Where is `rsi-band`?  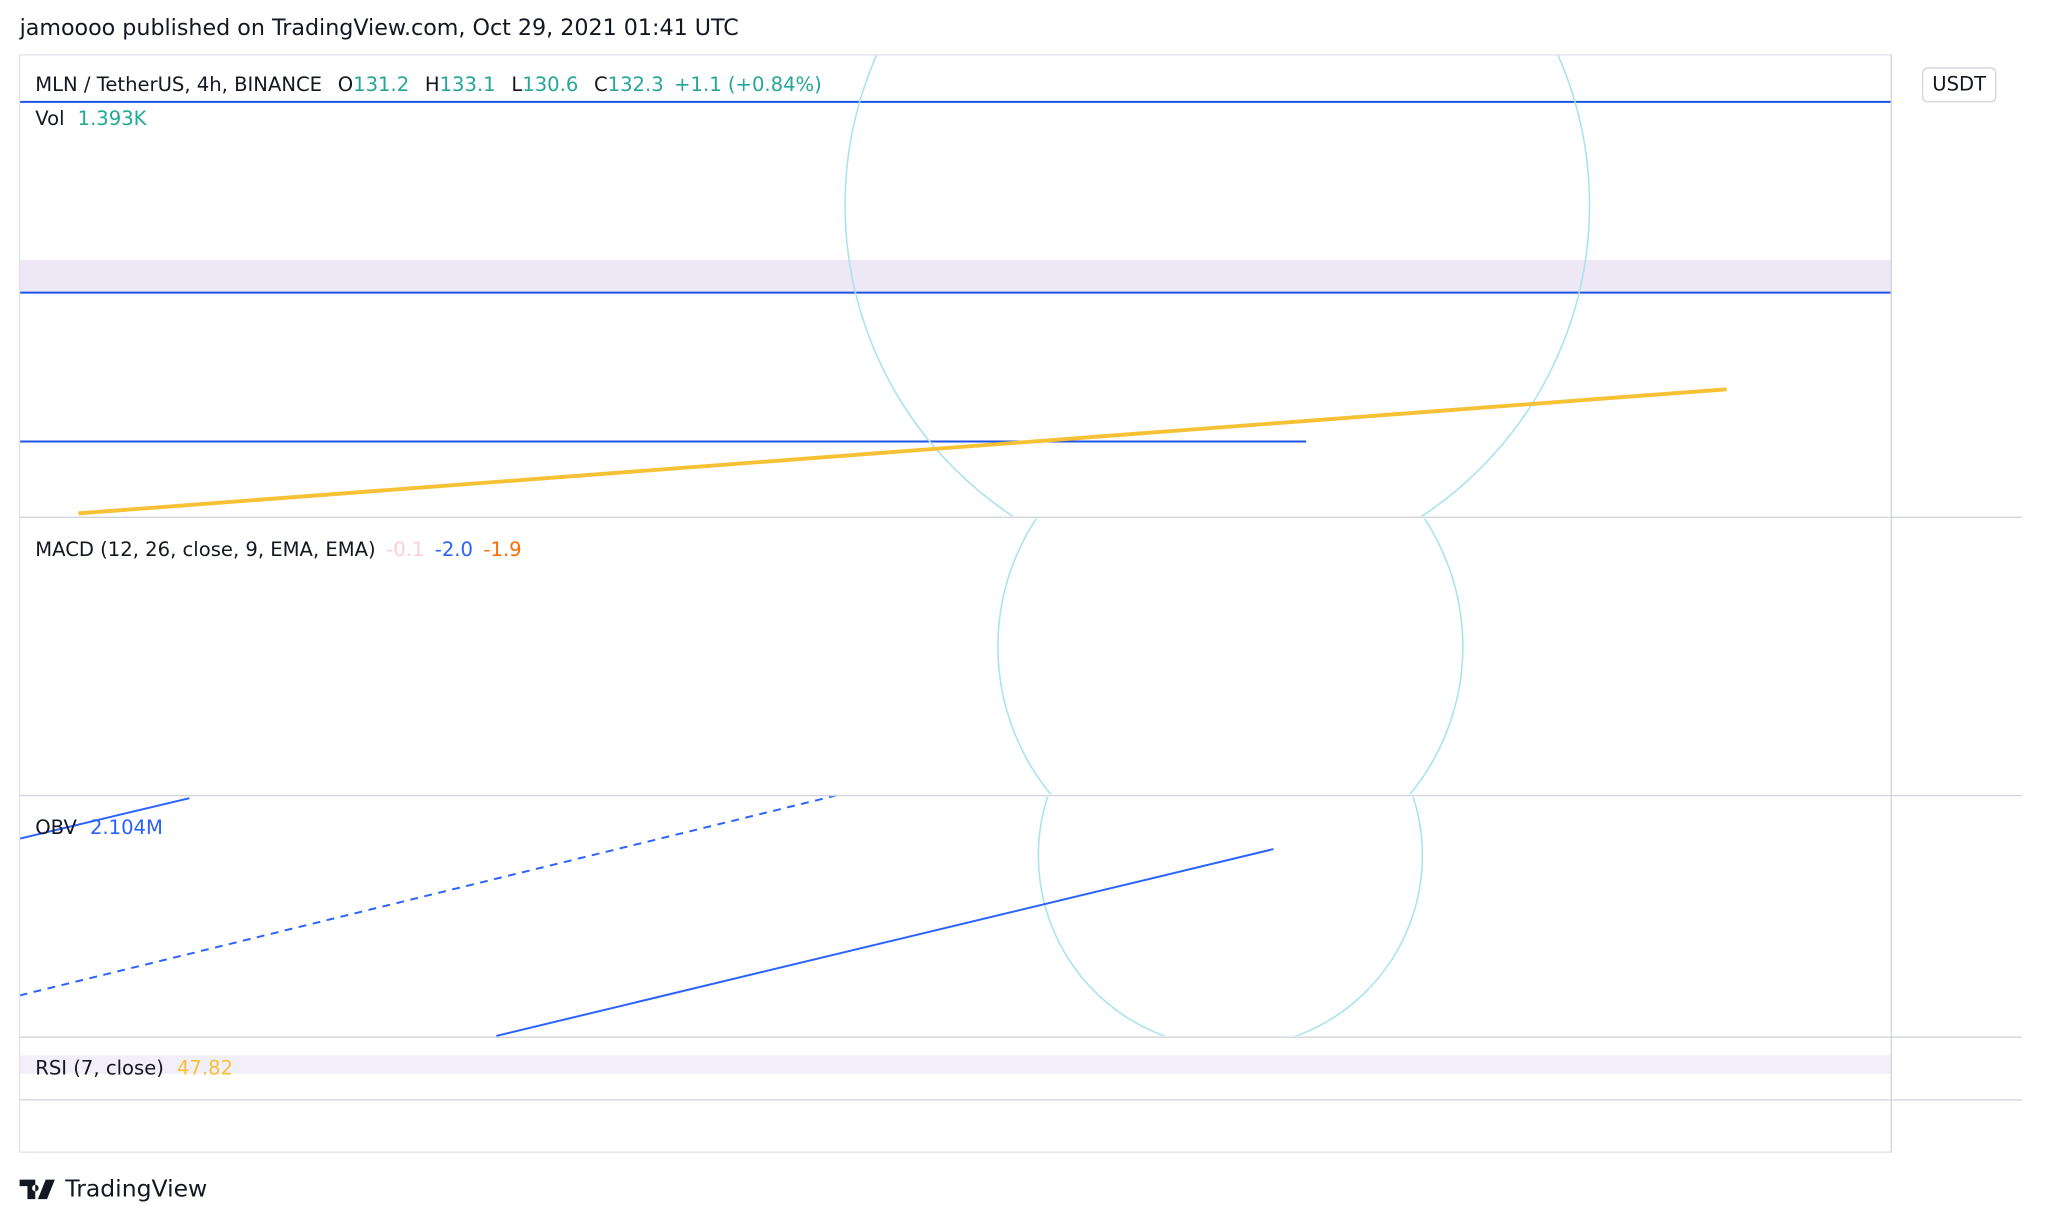 rsi-band is located at coordinates (955, 1064).